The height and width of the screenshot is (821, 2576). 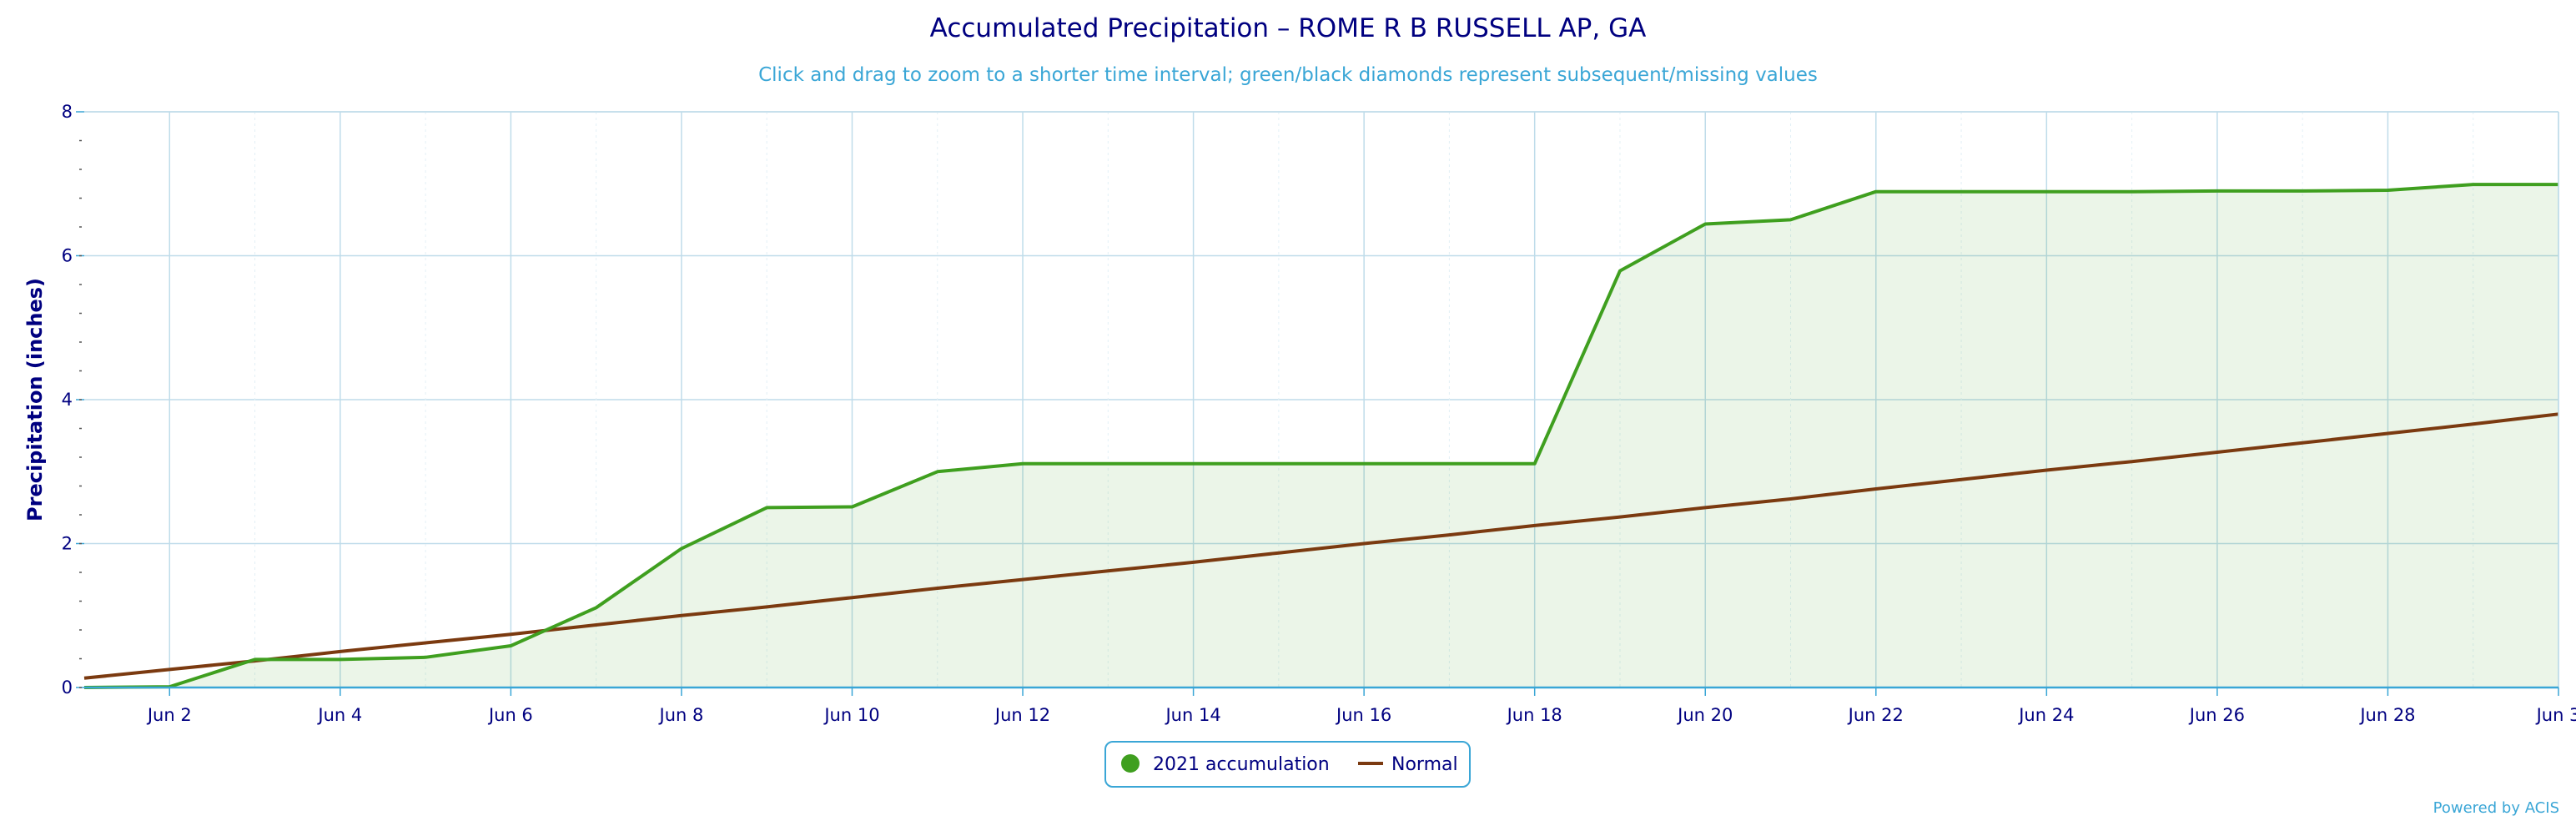 I want to click on legend-item-accumulation: 2021 accumulation, so click(x=1225, y=764).